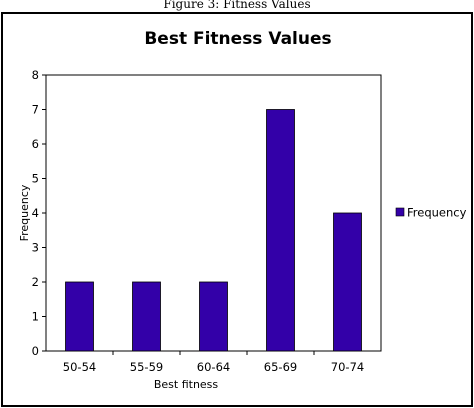  I want to click on y-tick-label: 8, so click(35, 75).